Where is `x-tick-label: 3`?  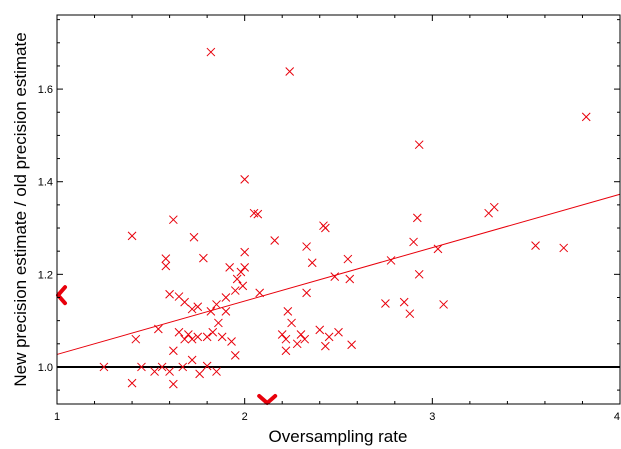
x-tick-label: 3 is located at coordinates (432, 417).